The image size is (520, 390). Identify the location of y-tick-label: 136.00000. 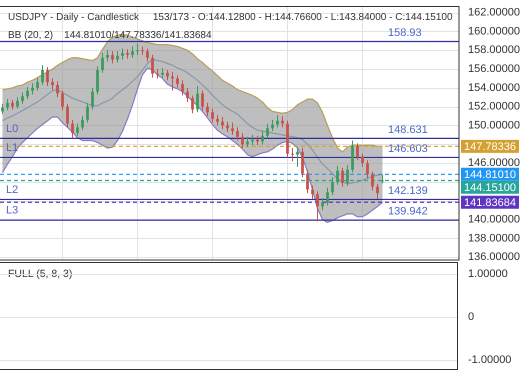
(494, 257).